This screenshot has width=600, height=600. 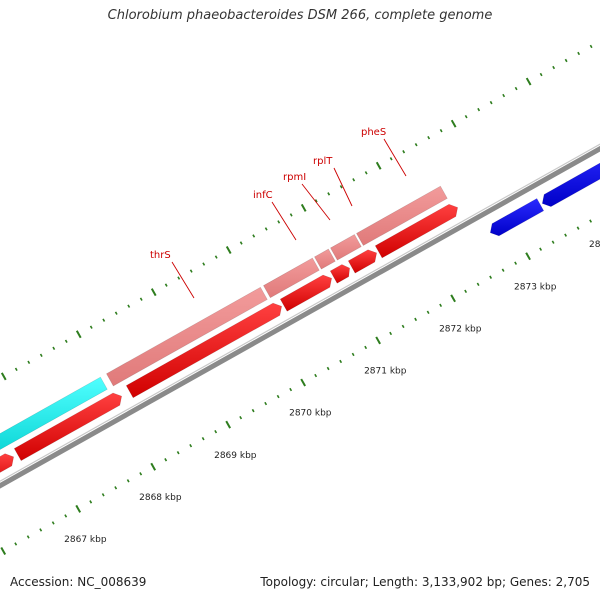 I want to click on accession-text: Accession: NC_008639, so click(x=78, y=582).